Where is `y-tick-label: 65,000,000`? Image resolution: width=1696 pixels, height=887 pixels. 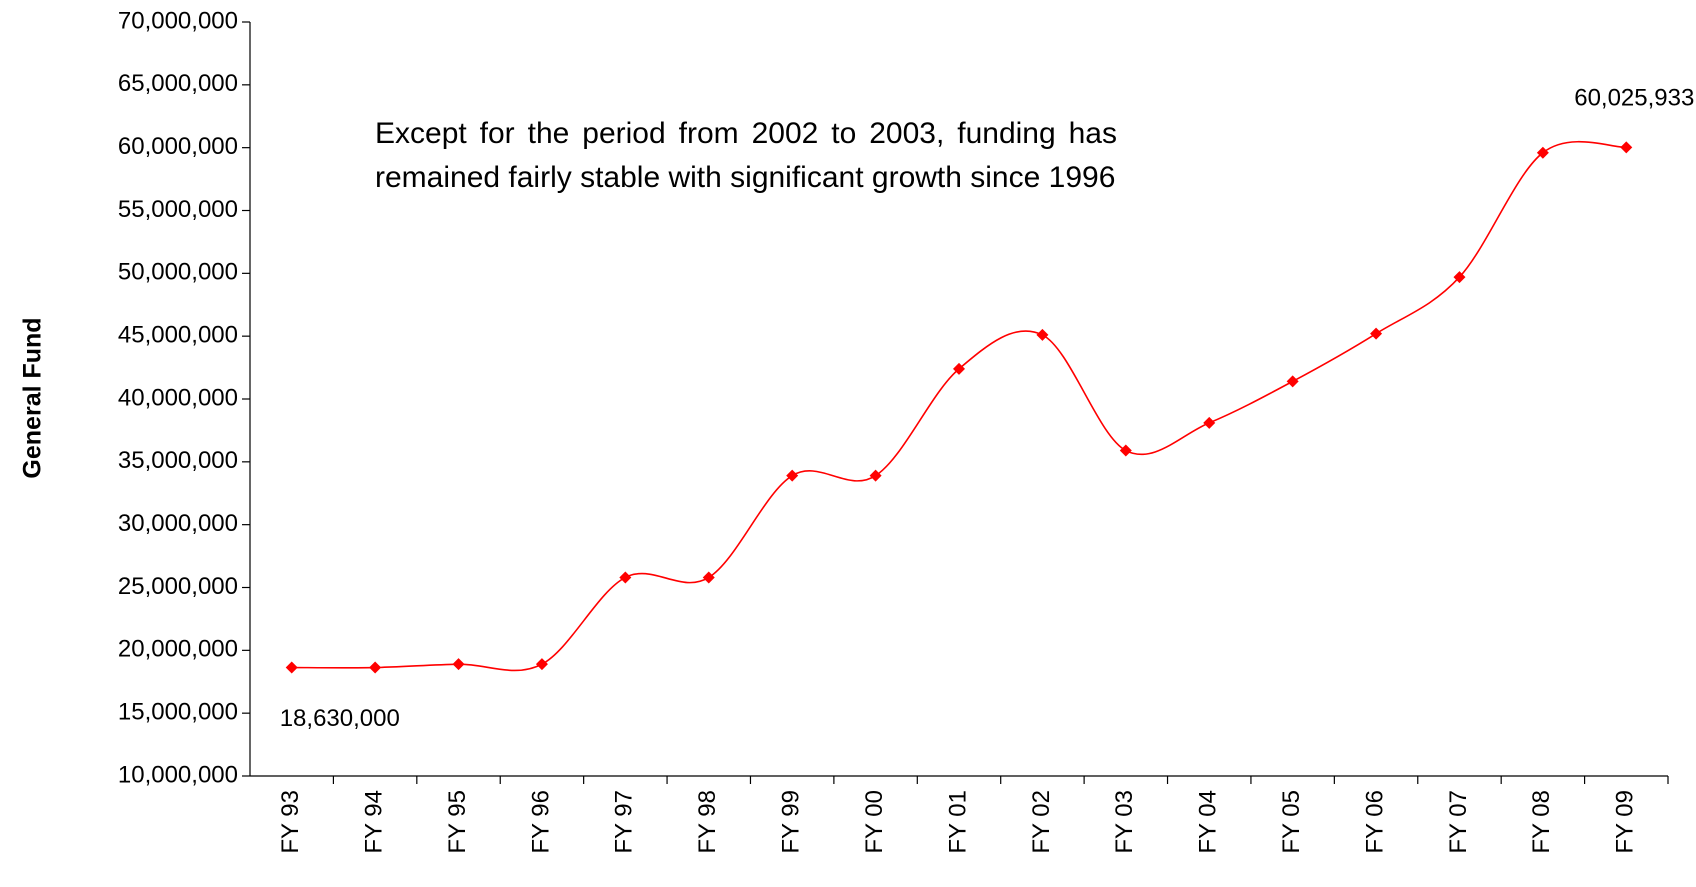 y-tick-label: 65,000,000 is located at coordinates (178, 83).